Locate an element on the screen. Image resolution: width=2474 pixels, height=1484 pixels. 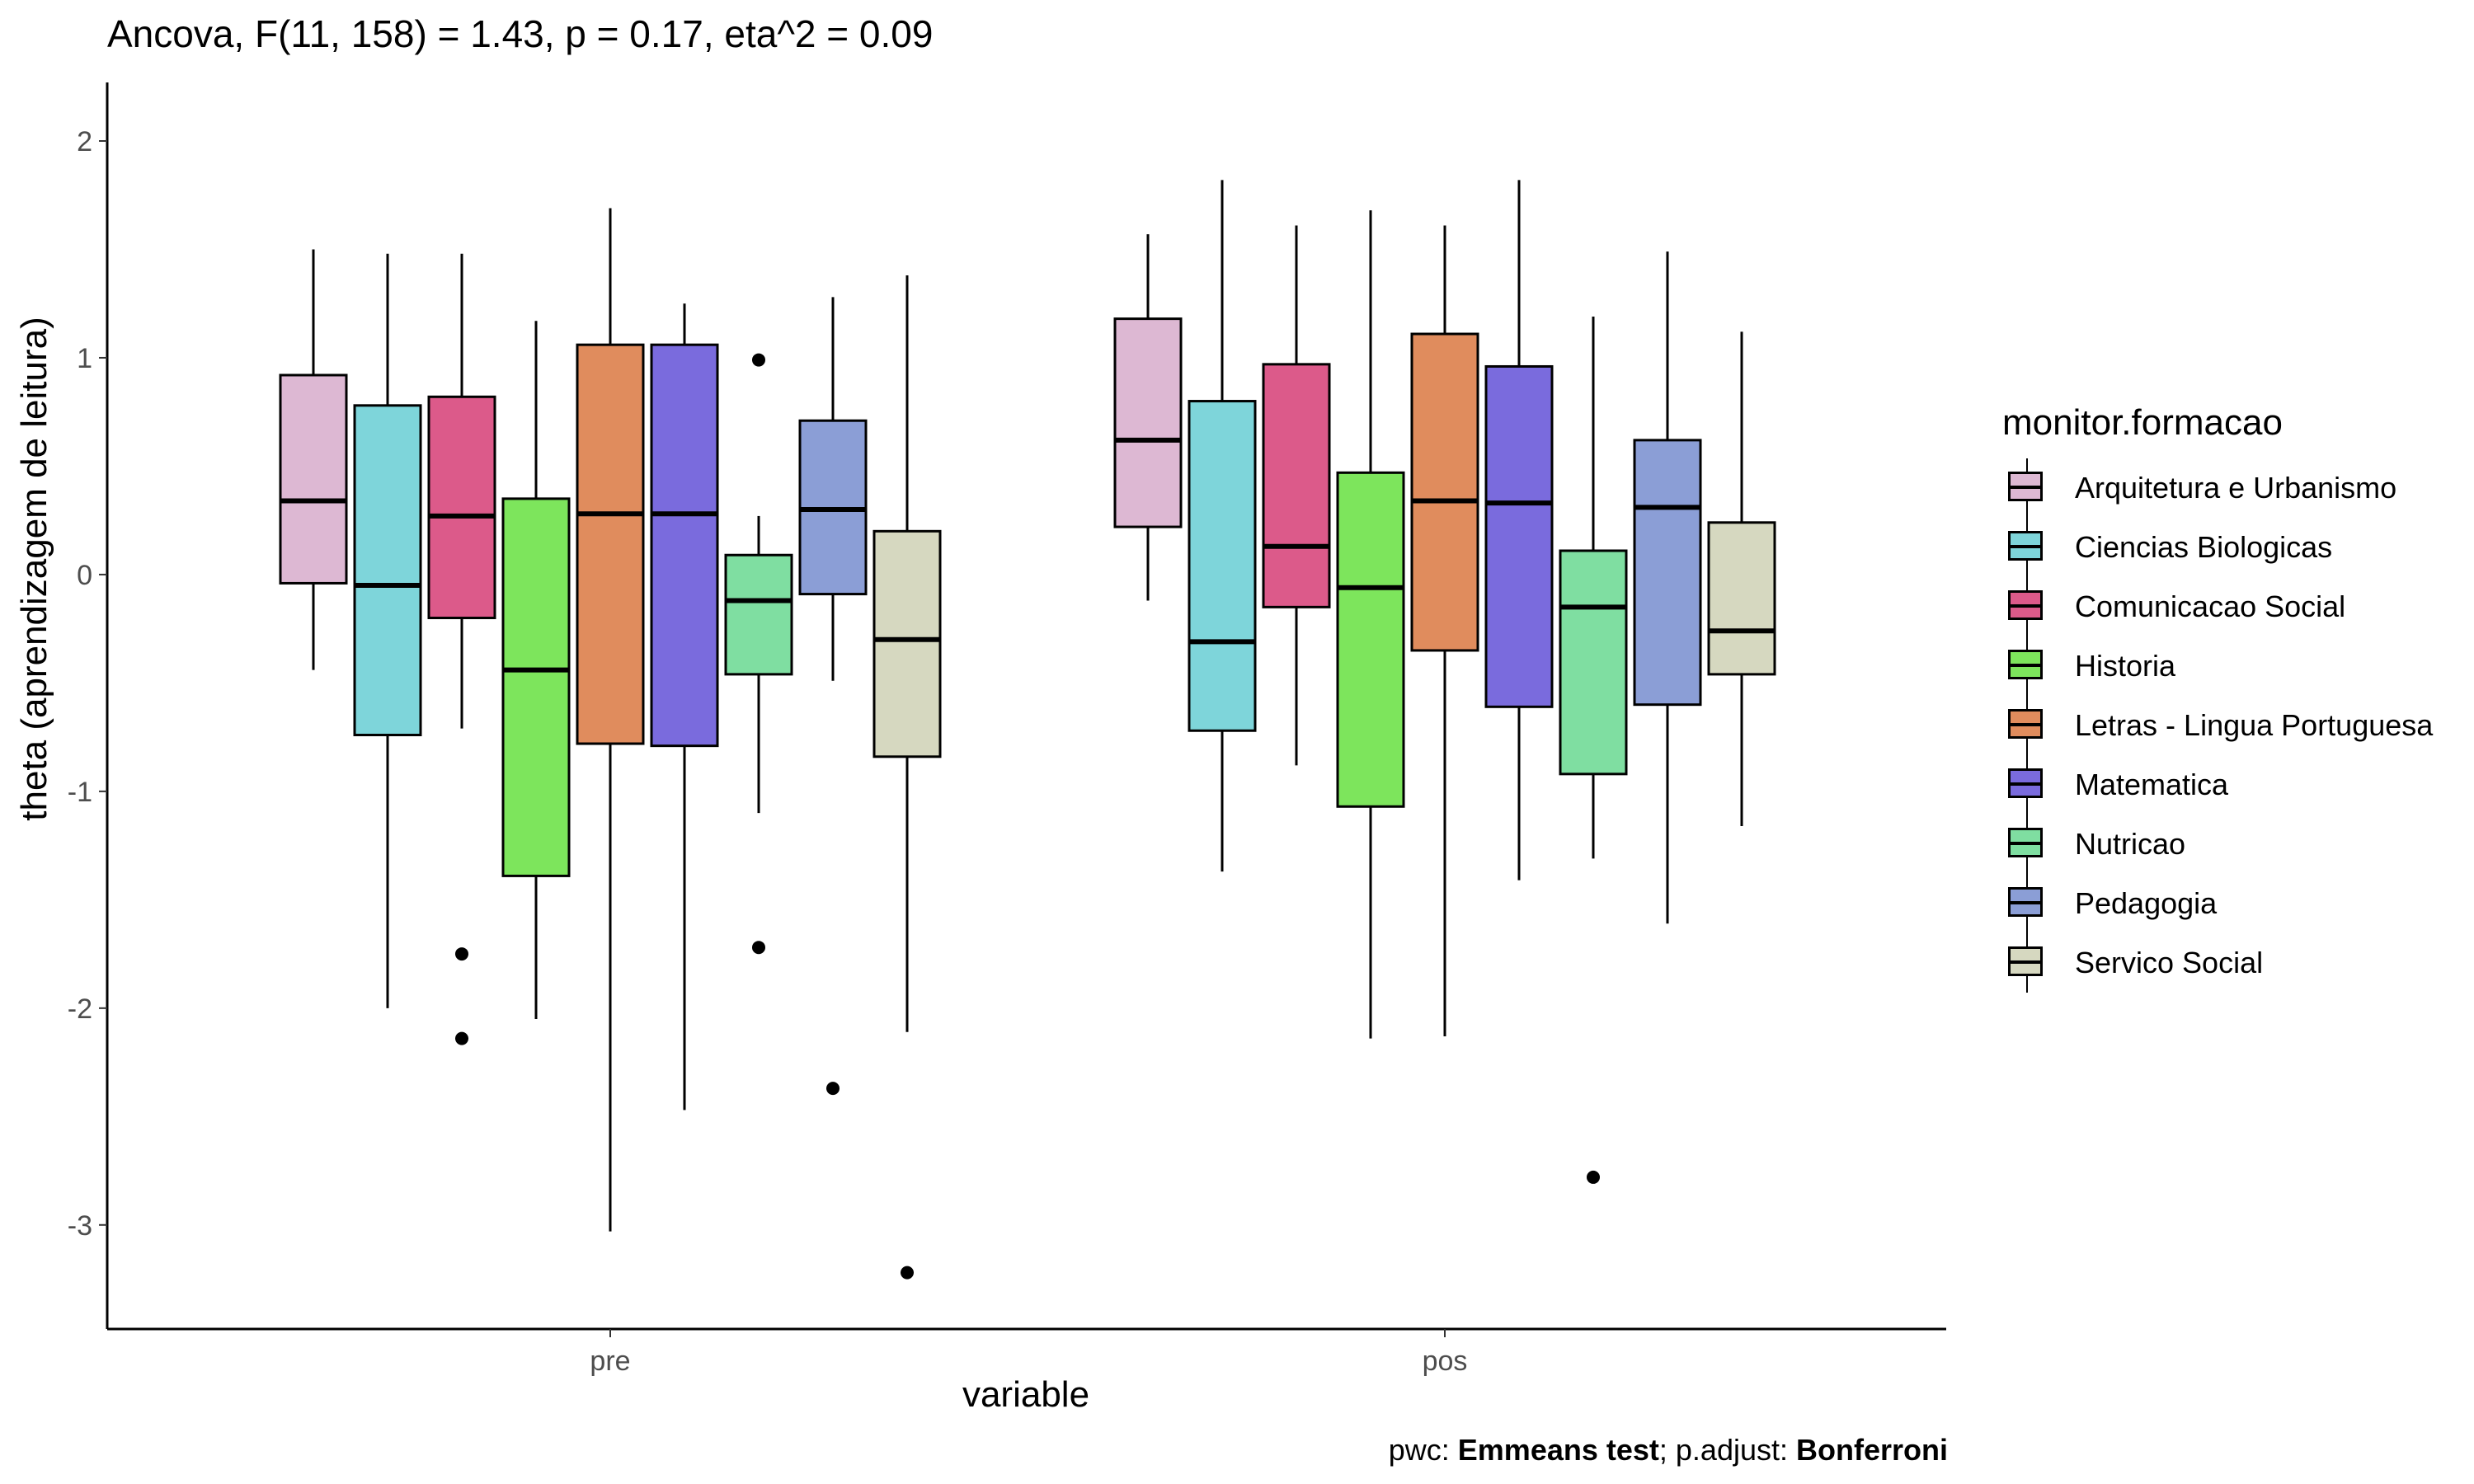
y-axis-label: theta (aprendizagem de leitura) is located at coordinates (34, 569).